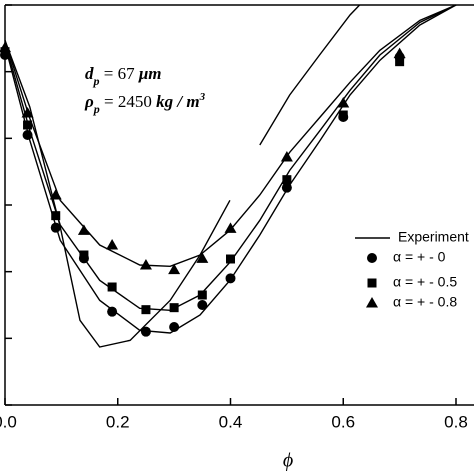  Describe the element at coordinates (425, 302) in the screenshot. I see `legend-label: α = + - 0.8` at that location.